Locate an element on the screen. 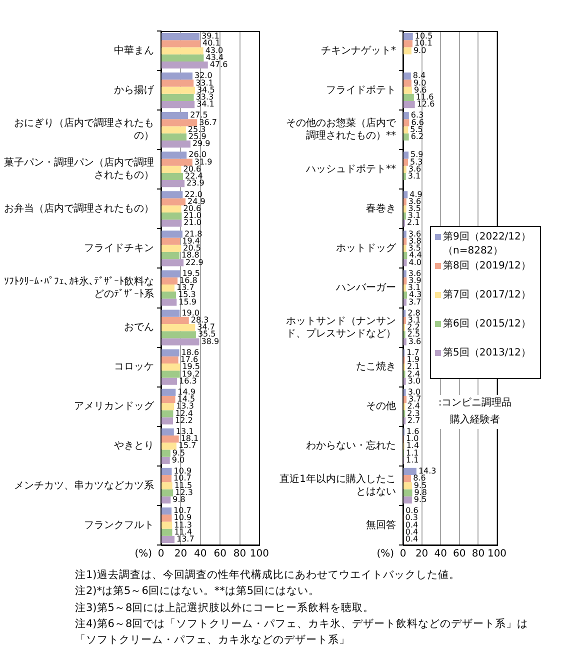  data-label: 5.9 is located at coordinates (417, 155).